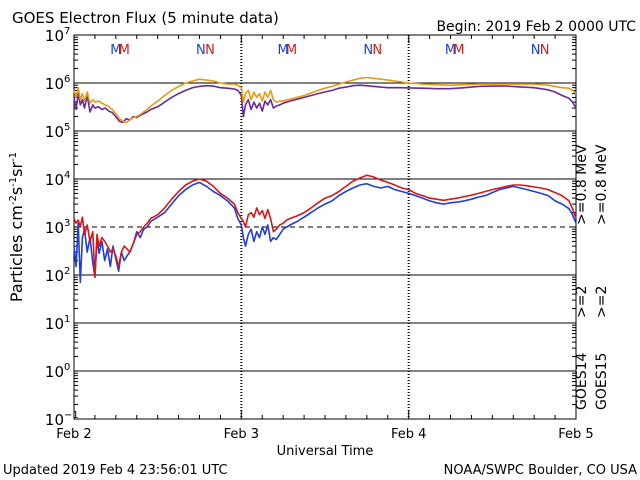 This screenshot has height=480, width=640. What do you see at coordinates (582, 184) in the screenshot?
I see `legend-08mev-goes14: >=0.8 MeV` at bounding box center [582, 184].